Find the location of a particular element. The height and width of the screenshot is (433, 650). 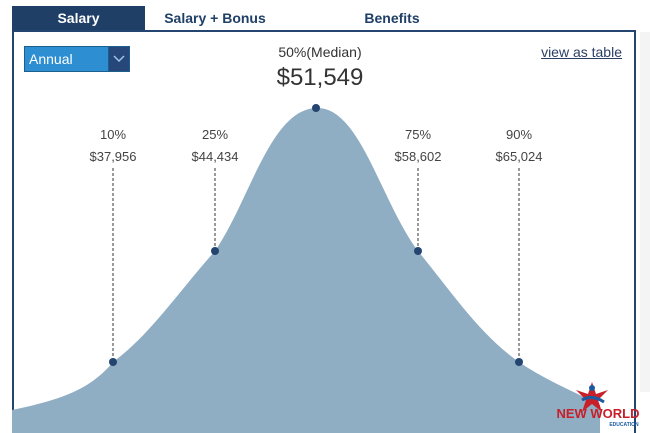

percentile-90-marker is located at coordinates (519, 362).